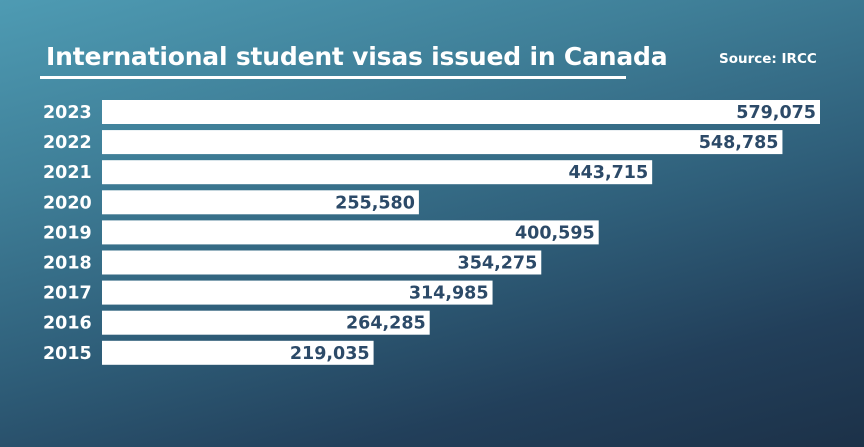  What do you see at coordinates (260, 202) in the screenshot?
I see `bar-2020` at bounding box center [260, 202].